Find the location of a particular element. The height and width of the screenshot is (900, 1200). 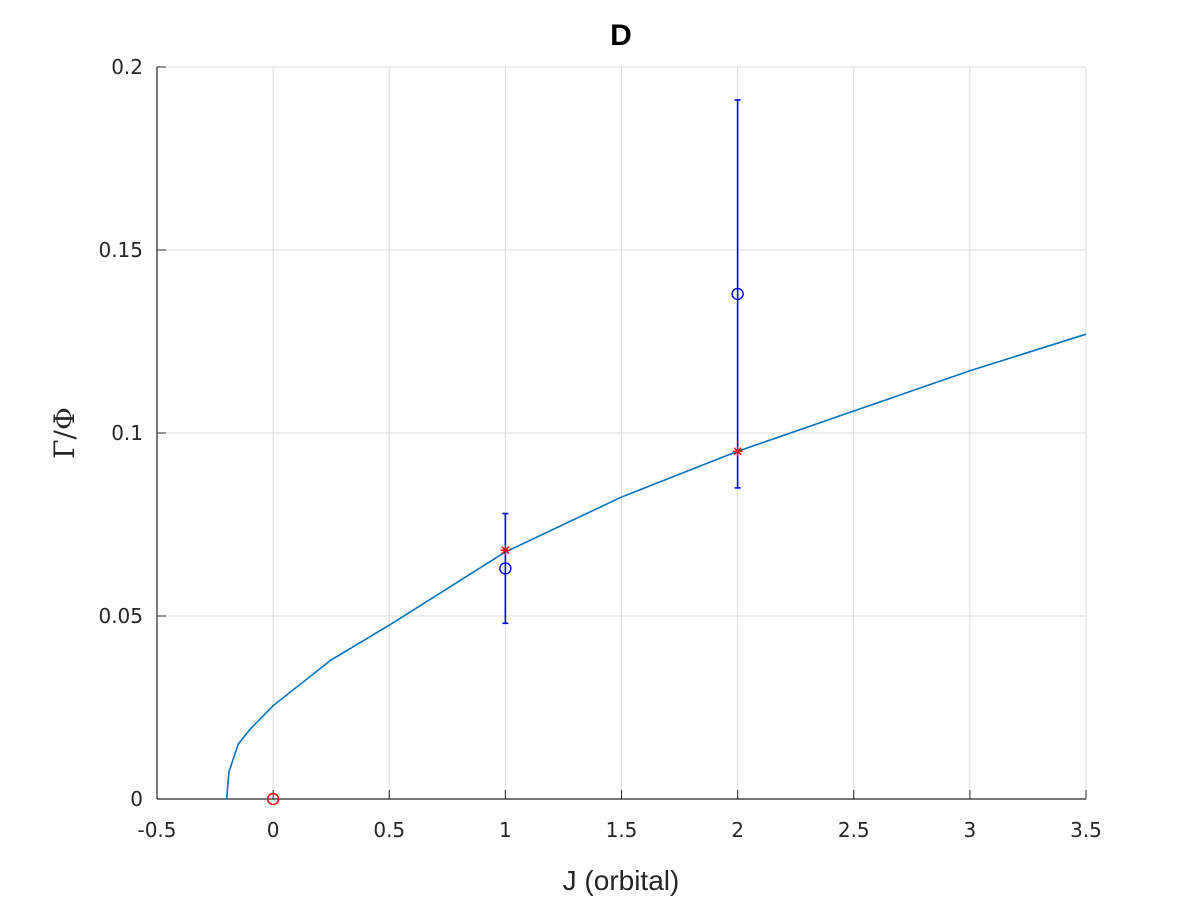

x-tick-label: -0.5 is located at coordinates (156, 830).